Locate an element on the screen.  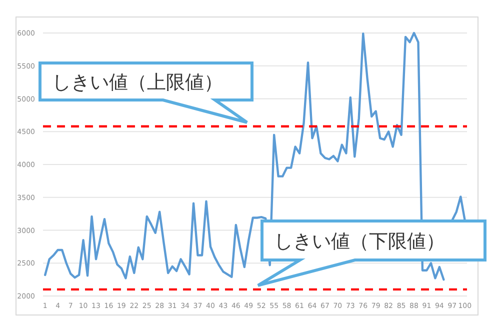
ref-line-label: しきい値（上限値） is located at coordinates (137, 83).